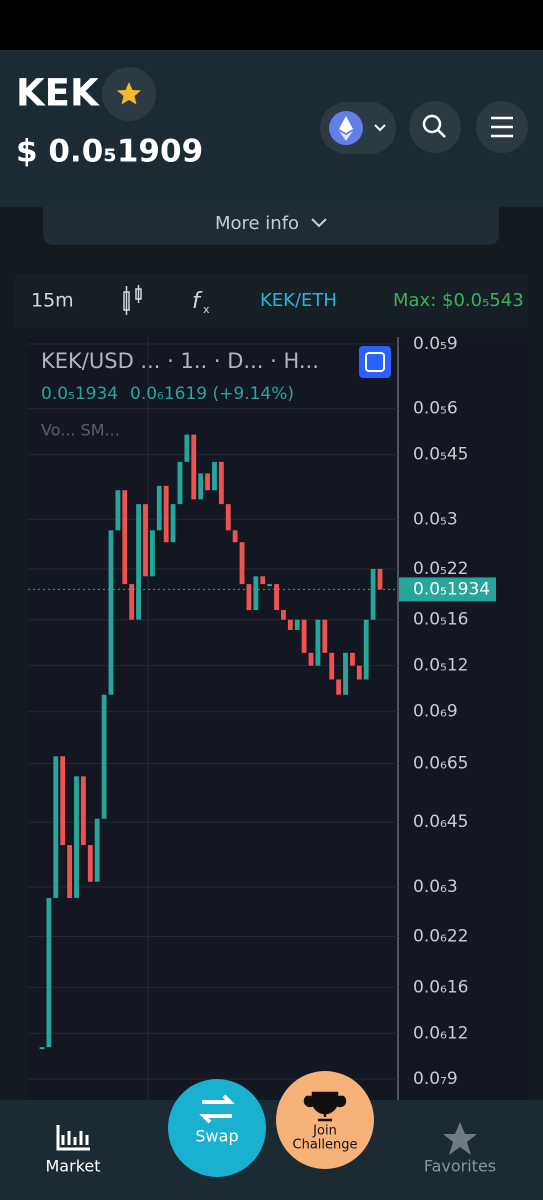 The height and width of the screenshot is (1200, 543). Describe the element at coordinates (435, 409) in the screenshot. I see `y-tick-label: 0.0₅6` at that location.